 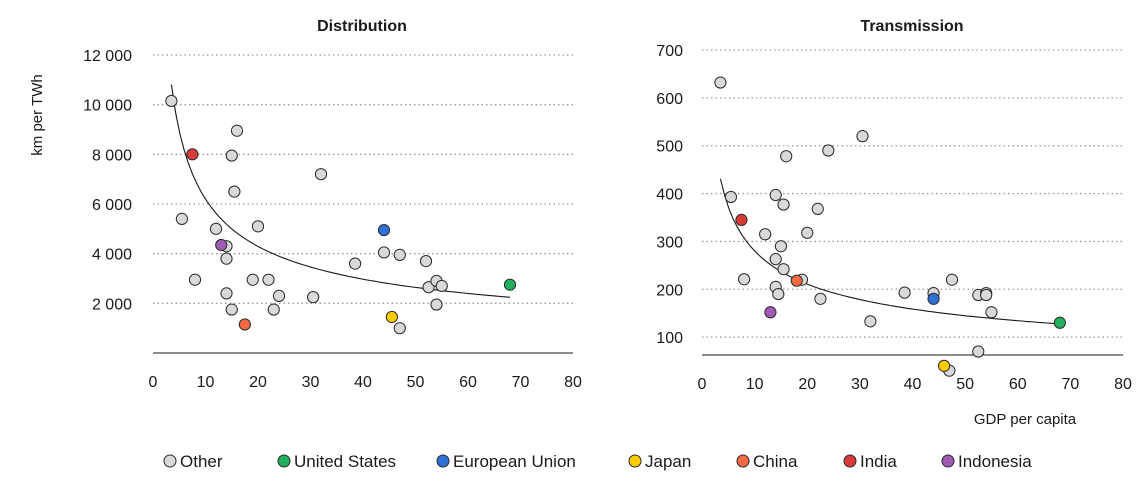 What do you see at coordinates (112, 255) in the screenshot?
I see `distribution-y-tick-label: 4 000` at bounding box center [112, 255].